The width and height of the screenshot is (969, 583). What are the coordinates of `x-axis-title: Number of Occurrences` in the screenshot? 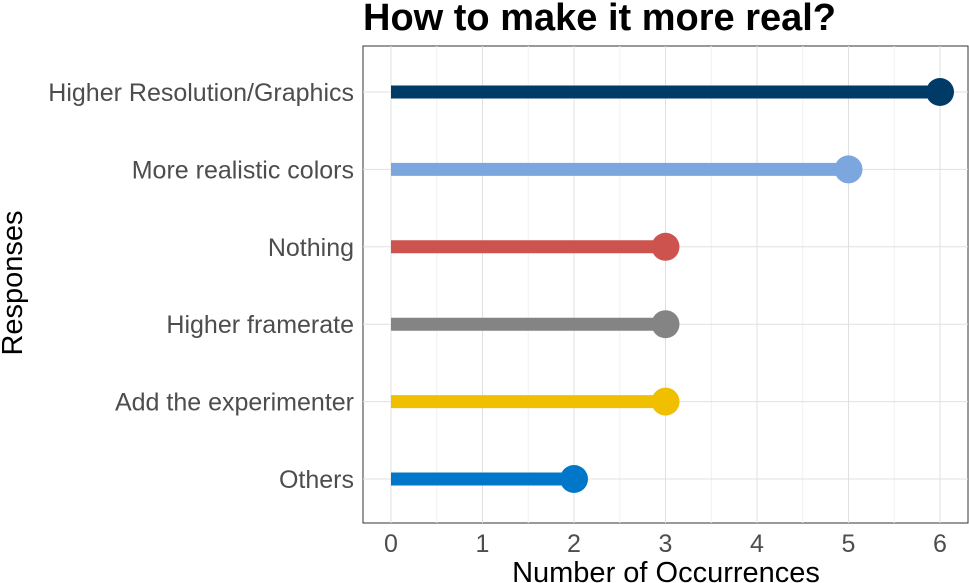 It's located at (666, 570).